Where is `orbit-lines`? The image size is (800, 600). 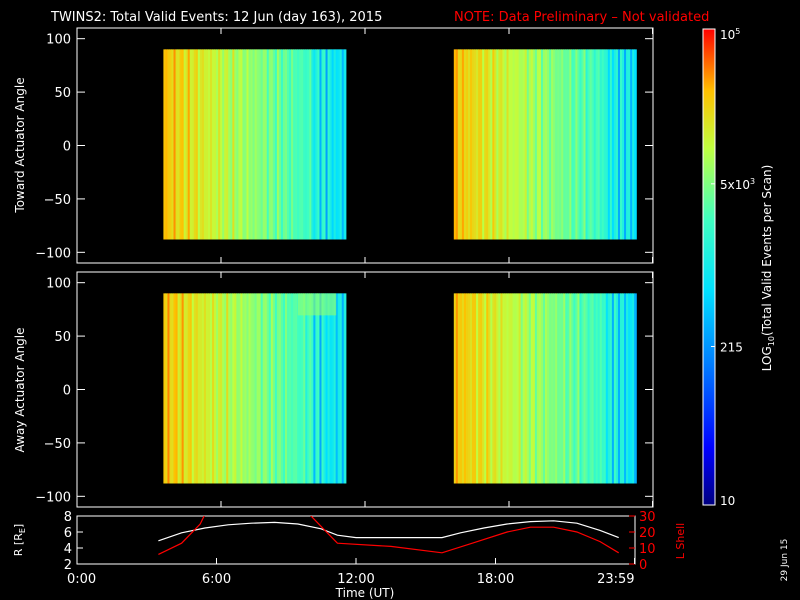
orbit-lines is located at coordinates (389, 535).